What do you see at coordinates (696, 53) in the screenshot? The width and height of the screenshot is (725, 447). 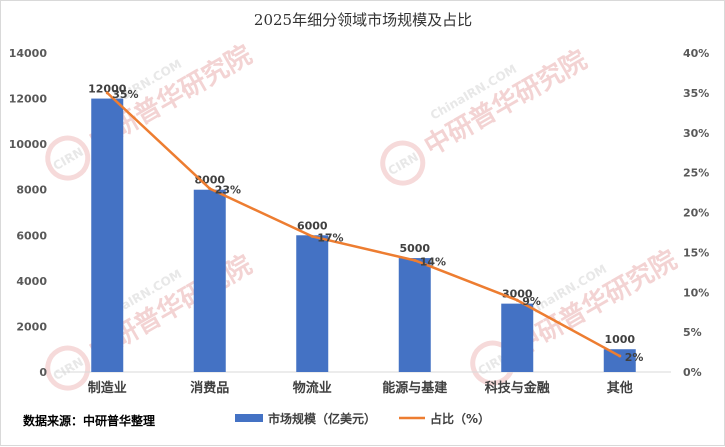 I see `y2-tick-label: 40%` at bounding box center [696, 53].